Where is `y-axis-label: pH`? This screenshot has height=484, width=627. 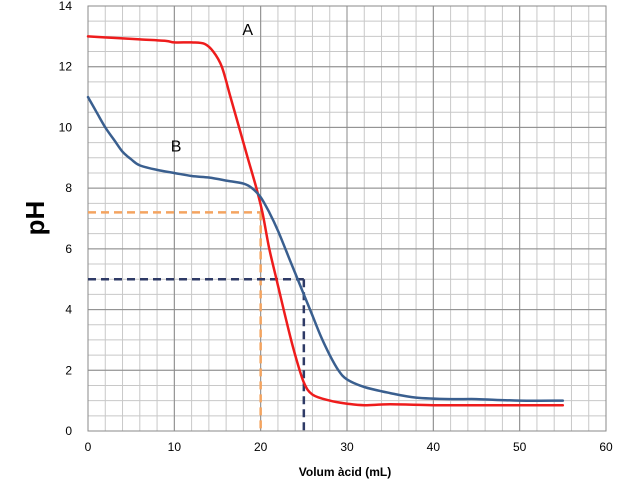
y-axis-label: pH is located at coordinates (35, 218).